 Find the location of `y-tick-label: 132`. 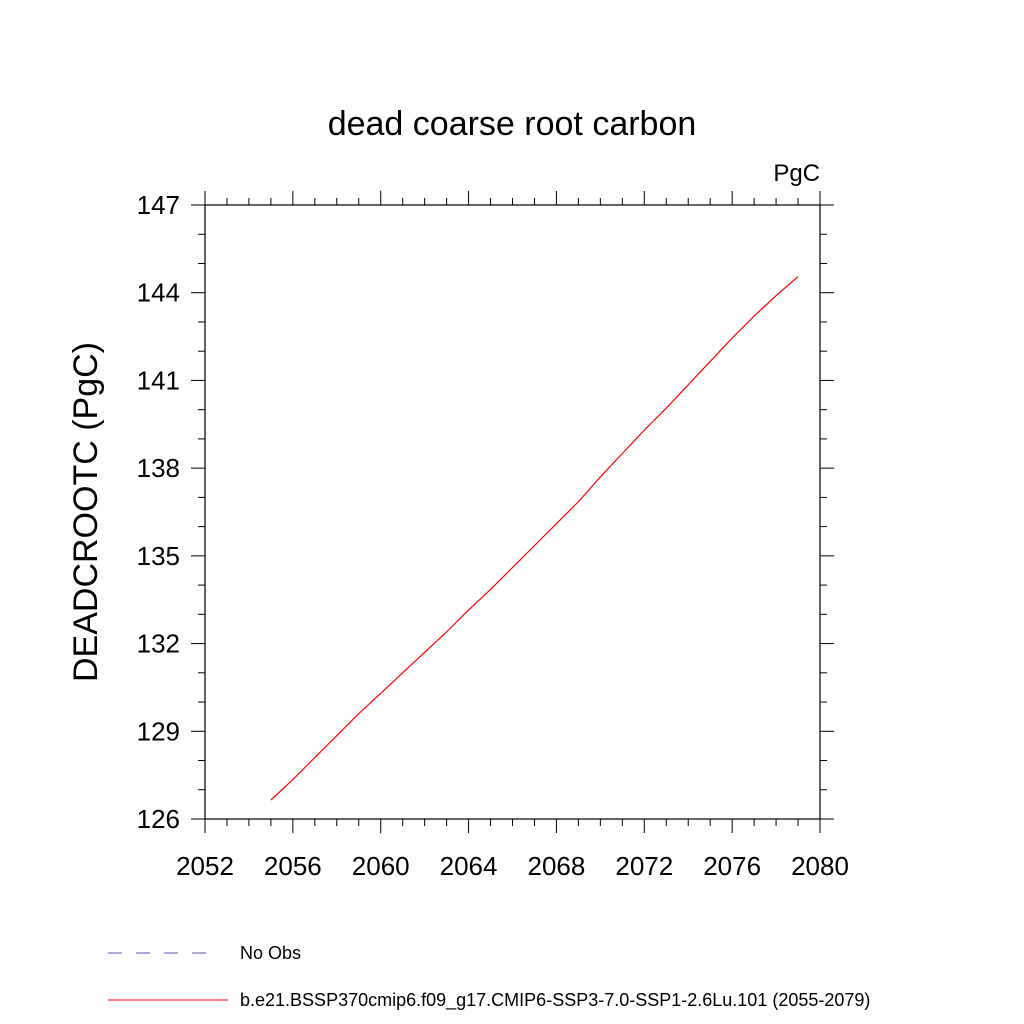

y-tick-label: 132 is located at coordinates (158, 644).